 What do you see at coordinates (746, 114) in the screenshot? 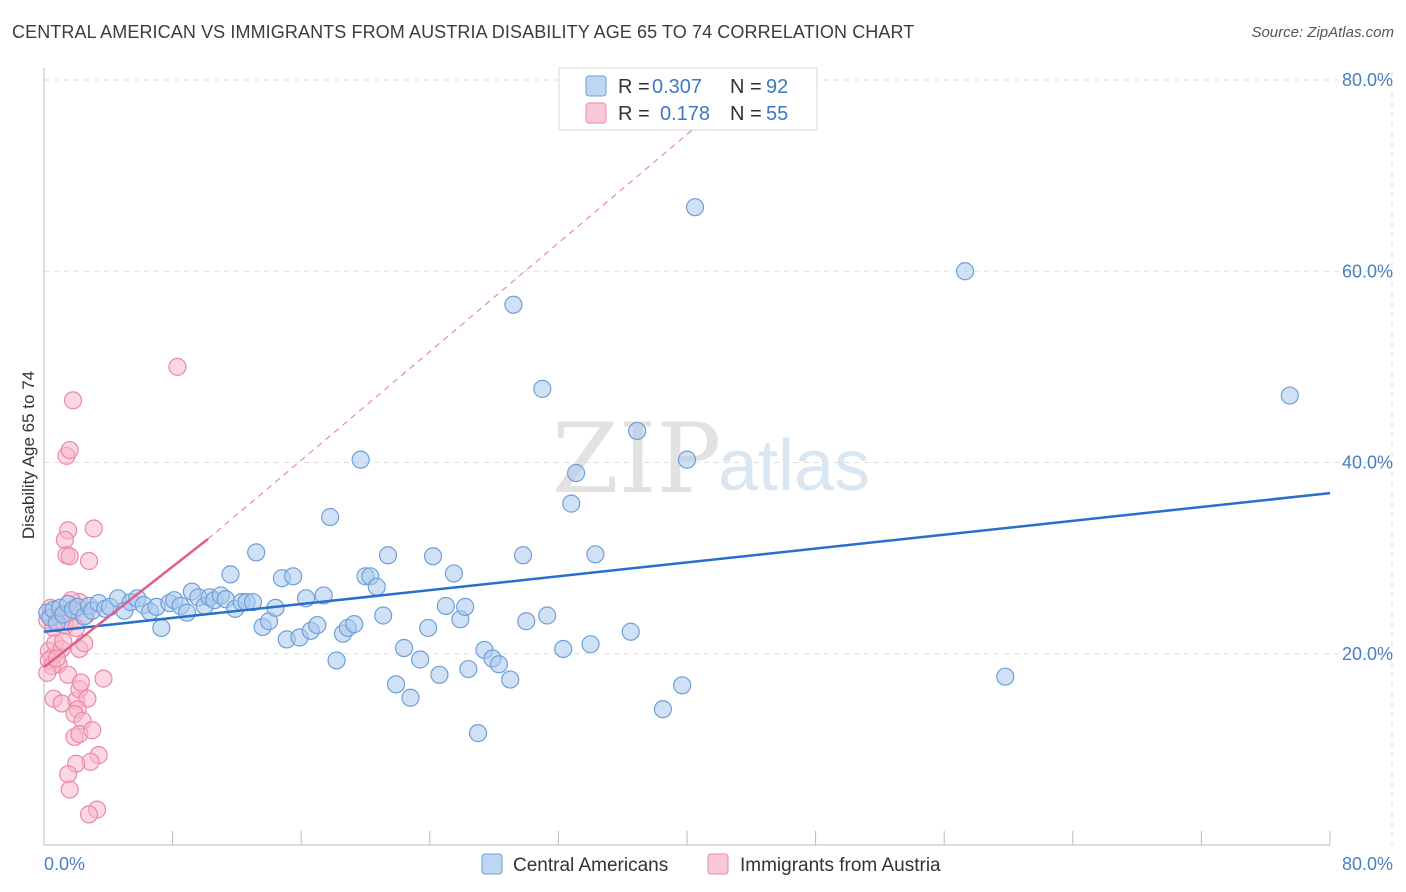
I see `legend-n-label-pink: N =` at bounding box center [746, 114].